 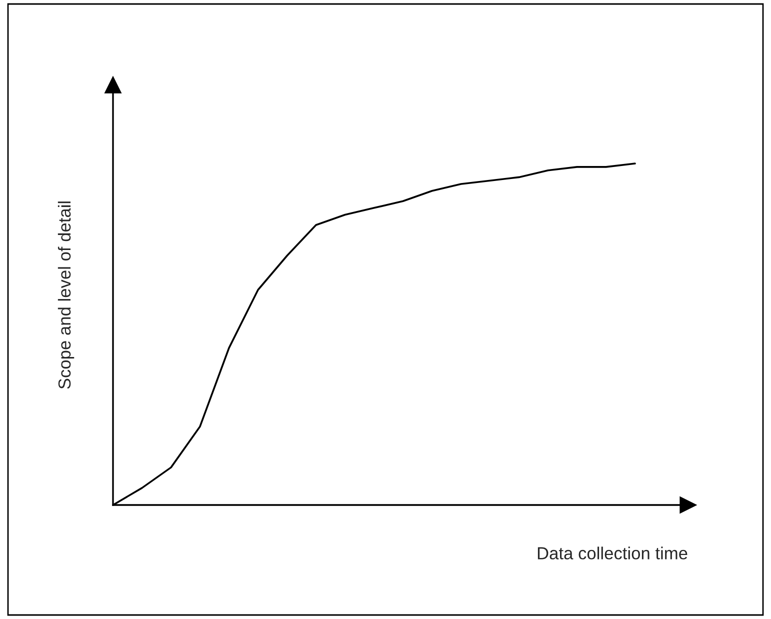 I want to click on x-axis-title: Data collection time, so click(x=613, y=553).